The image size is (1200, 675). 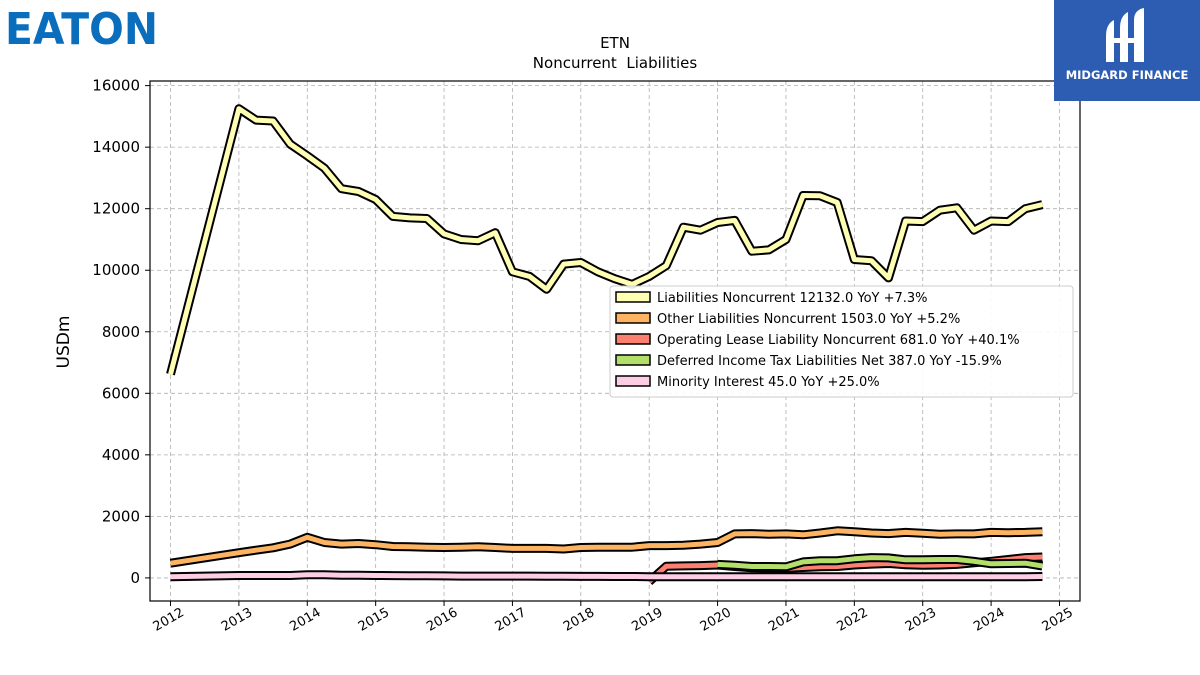 What do you see at coordinates (135, 578) in the screenshot?
I see `y-tick-label: 0` at bounding box center [135, 578].